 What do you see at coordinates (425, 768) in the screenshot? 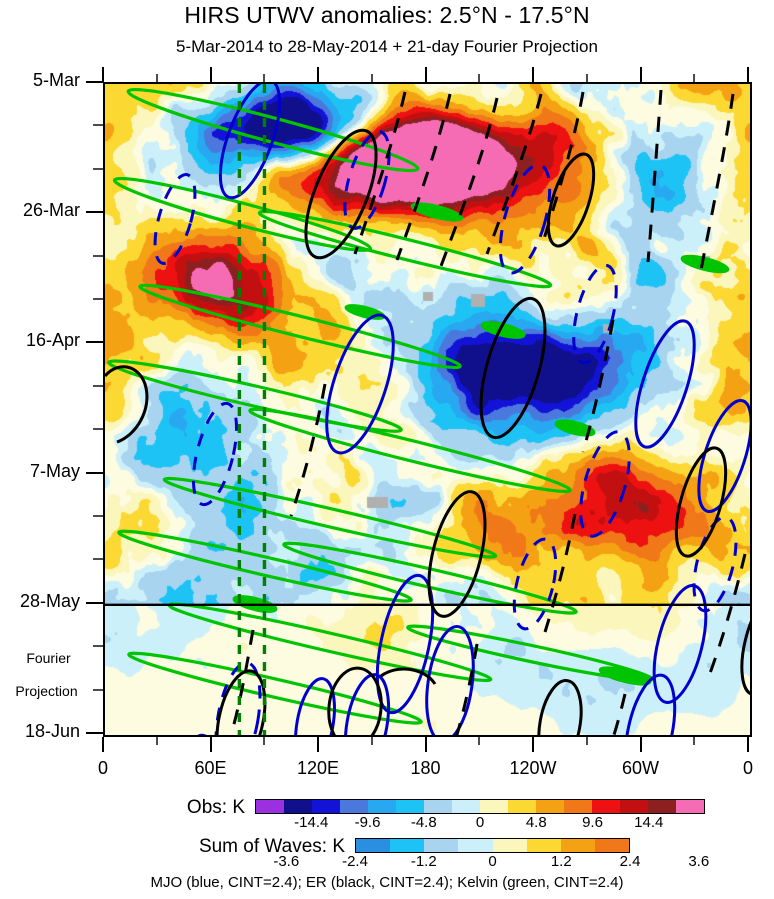
I see `x-axis-label: 180` at bounding box center [425, 768].